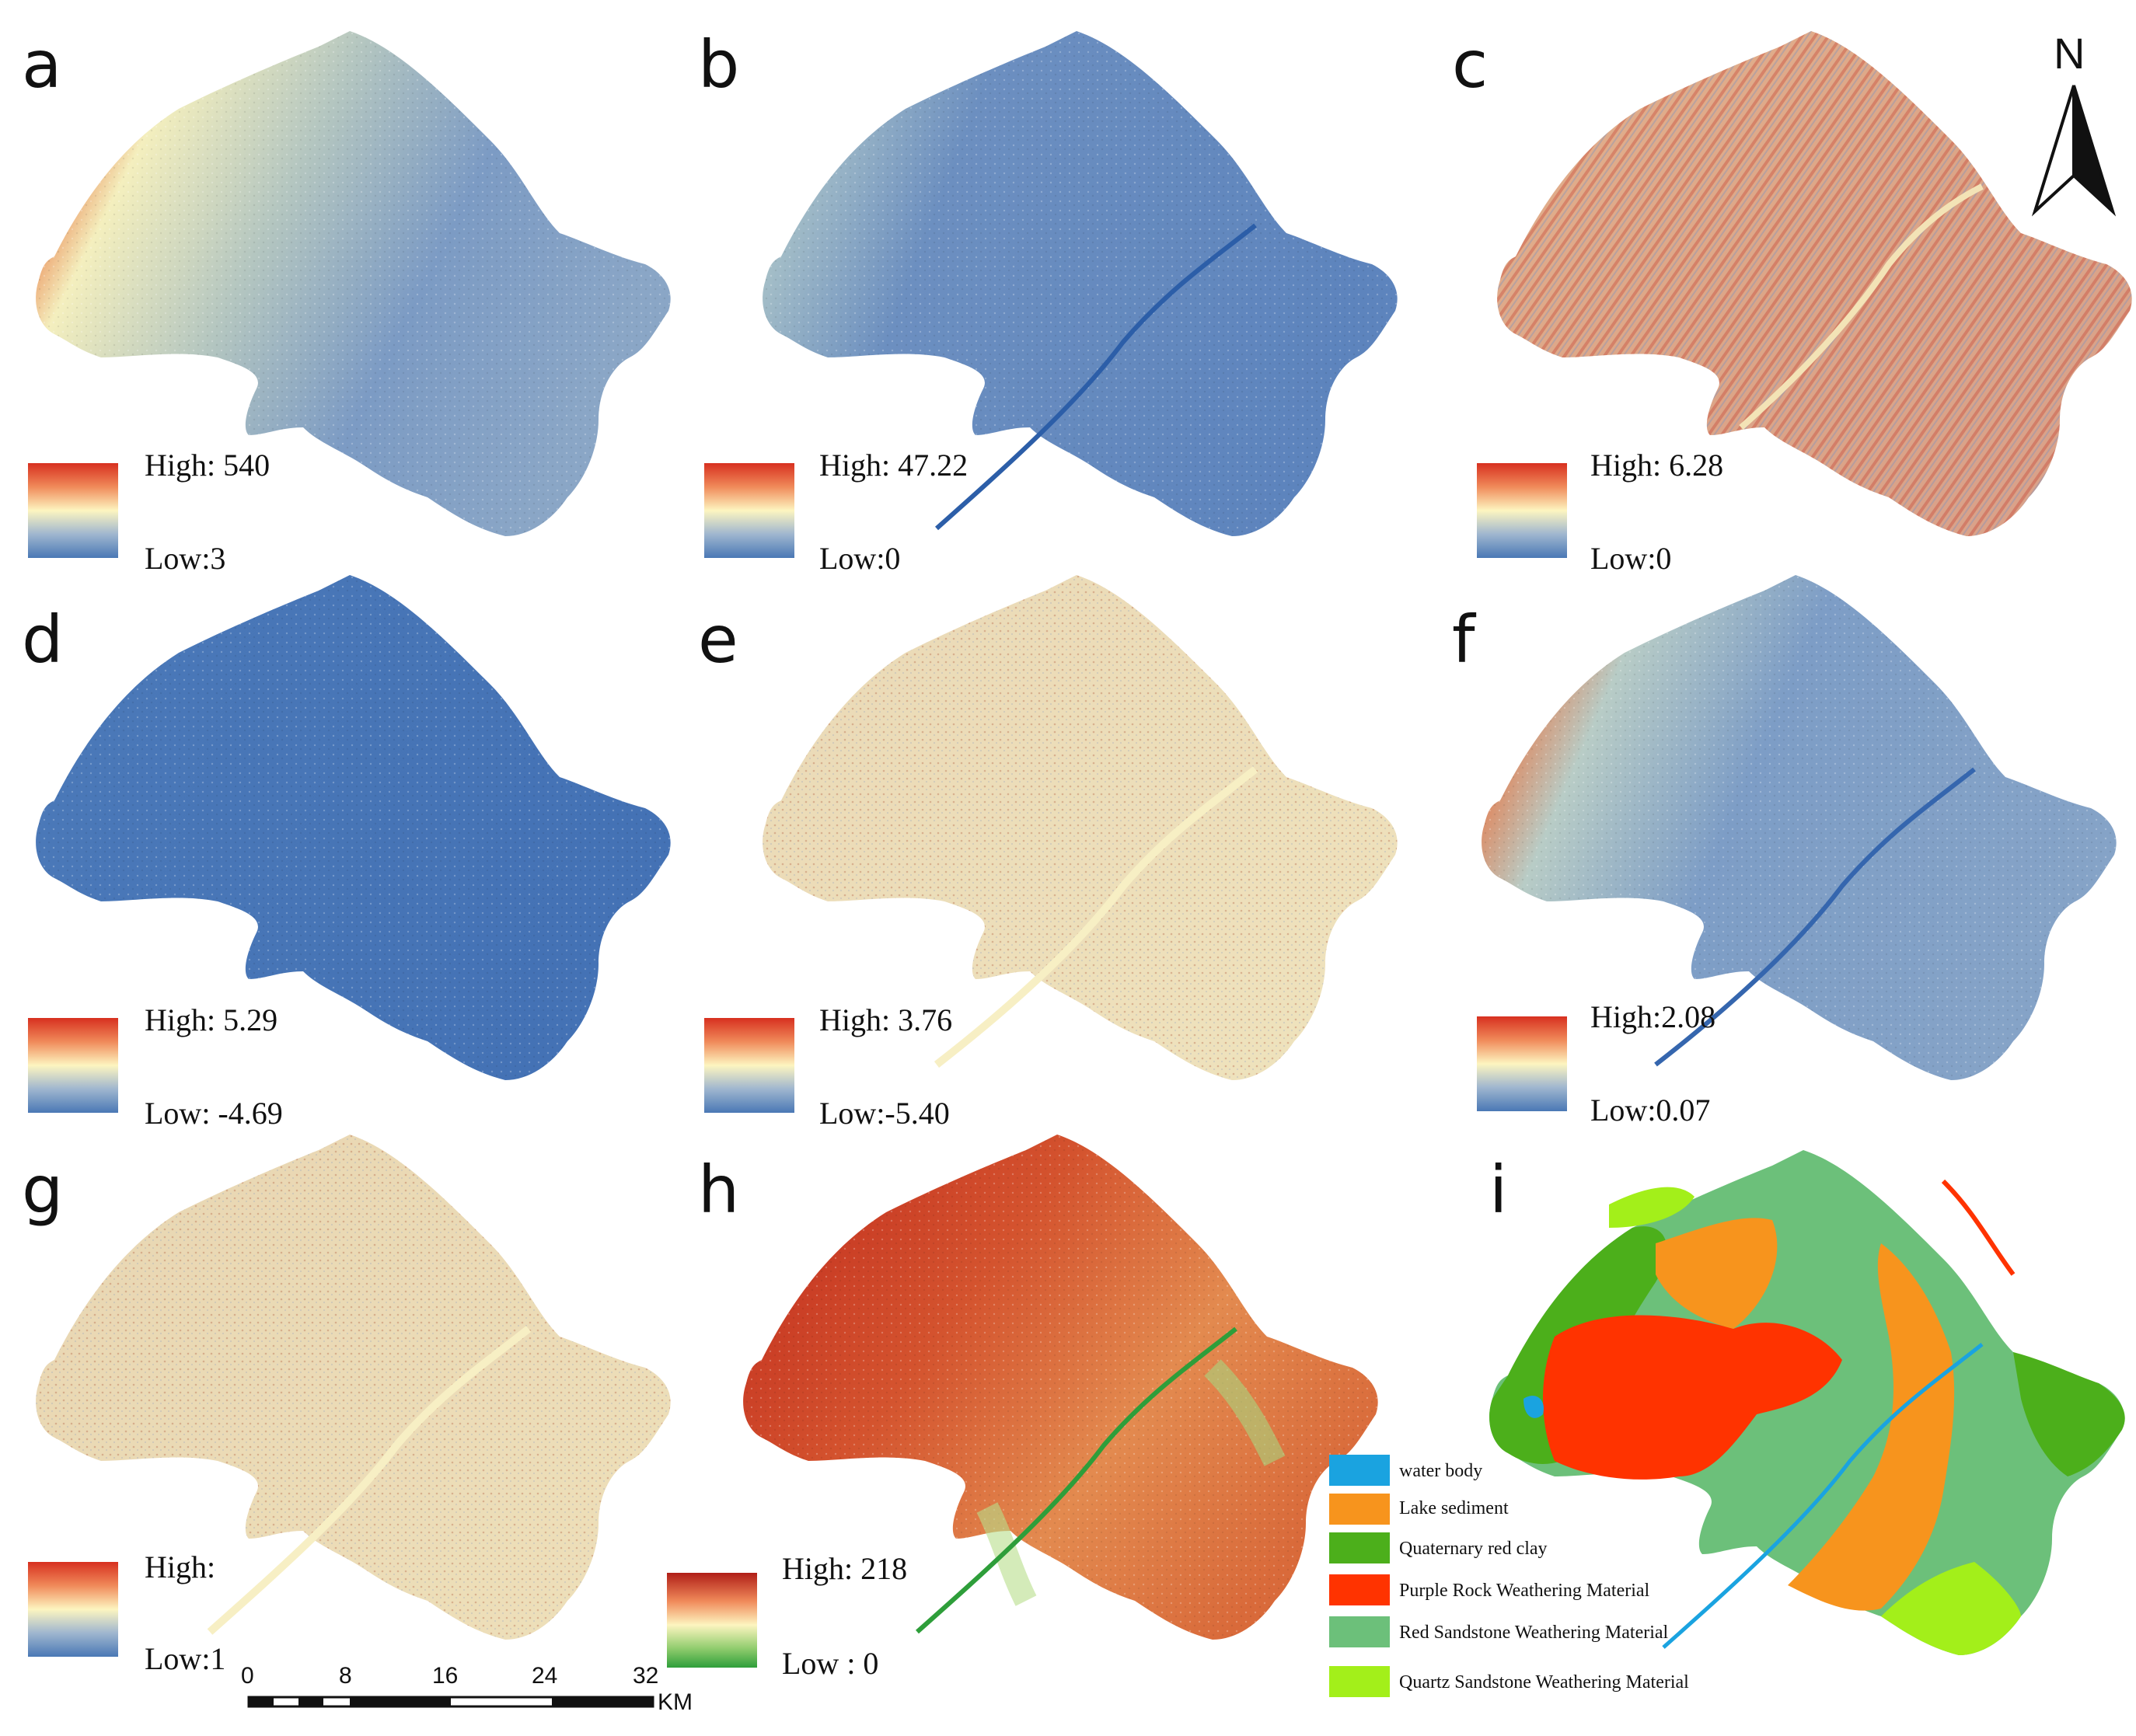 The height and width of the screenshot is (1736, 2136). Describe the element at coordinates (844, 1568) in the screenshot. I see `legend-high-h: High: 218` at that location.